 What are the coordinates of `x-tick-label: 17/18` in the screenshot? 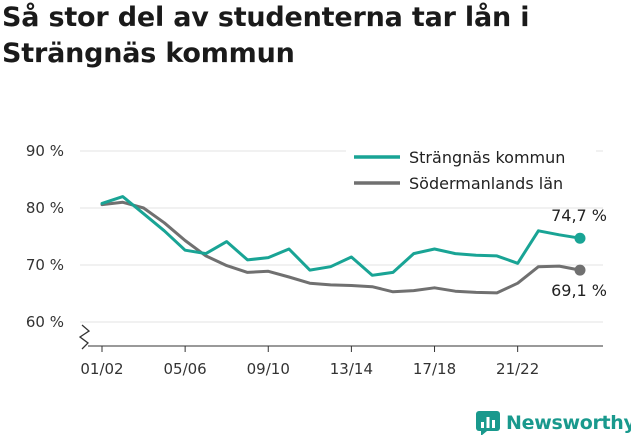 It's located at (434, 369).